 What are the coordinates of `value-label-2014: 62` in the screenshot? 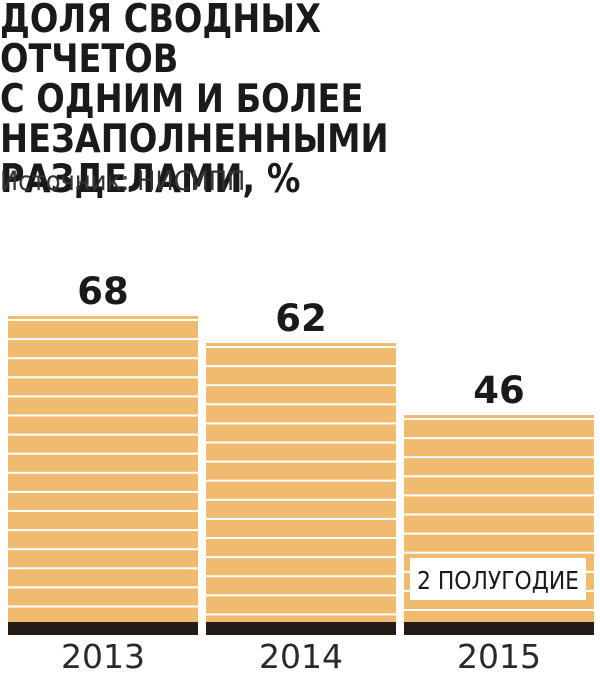 It's located at (301, 318).